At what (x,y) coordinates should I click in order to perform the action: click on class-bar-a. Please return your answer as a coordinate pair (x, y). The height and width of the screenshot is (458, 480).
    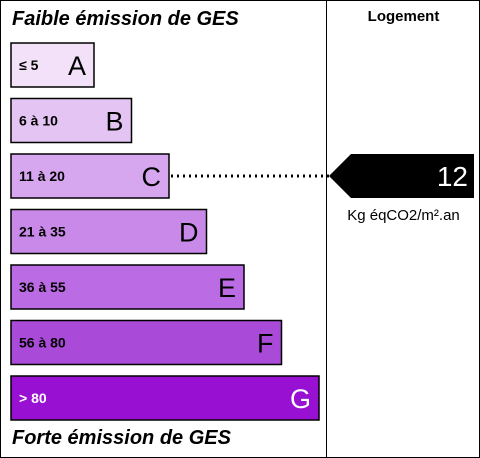
    Looking at the image, I should click on (52, 65).